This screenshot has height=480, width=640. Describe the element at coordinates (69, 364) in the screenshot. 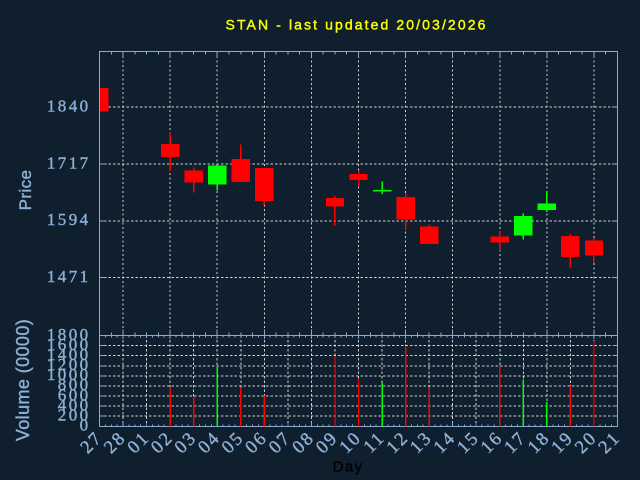

I see `svg-text: 1200` at that location.